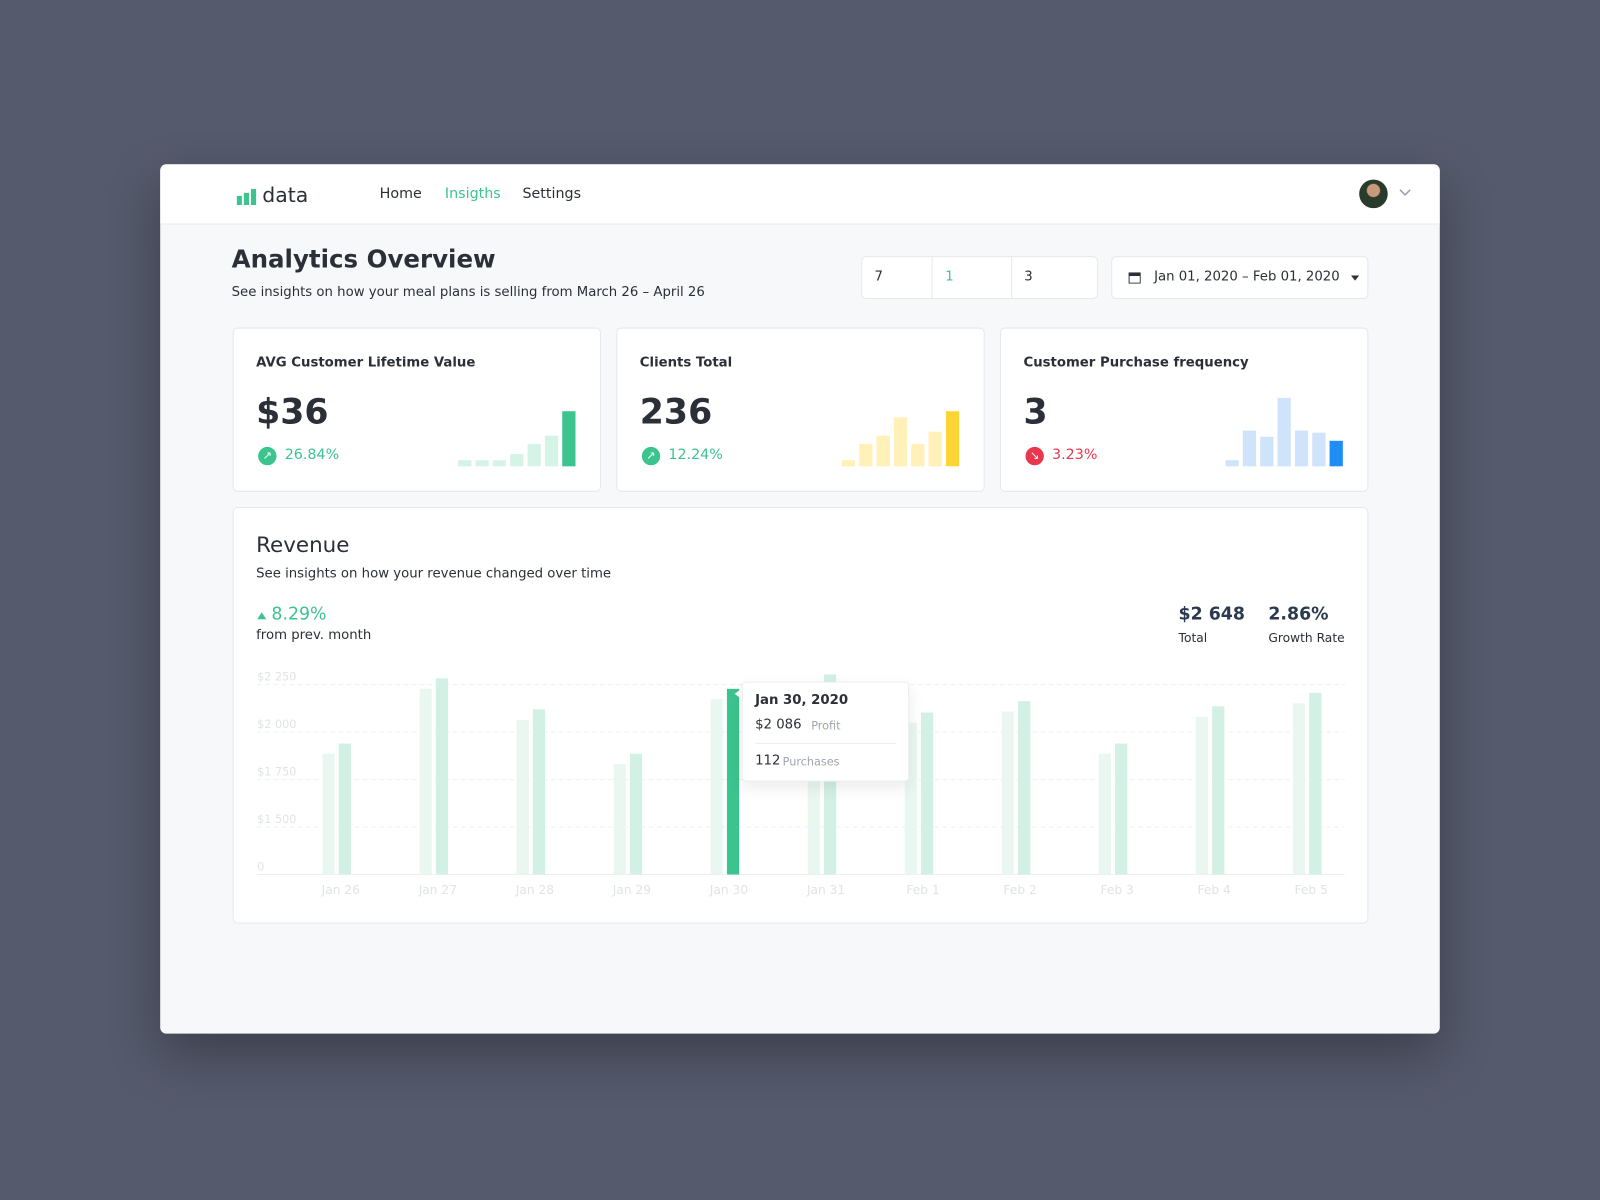 The image size is (1600, 1200). Describe the element at coordinates (768, 761) in the screenshot. I see `tooltip-purchases: 112` at that location.